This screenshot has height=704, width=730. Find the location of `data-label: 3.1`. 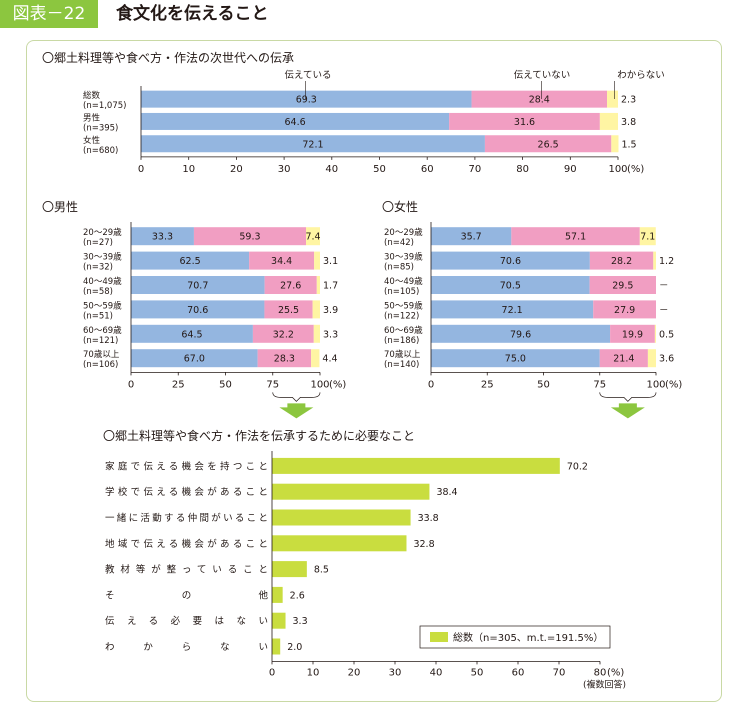

data-label: 3.1 is located at coordinates (330, 261).